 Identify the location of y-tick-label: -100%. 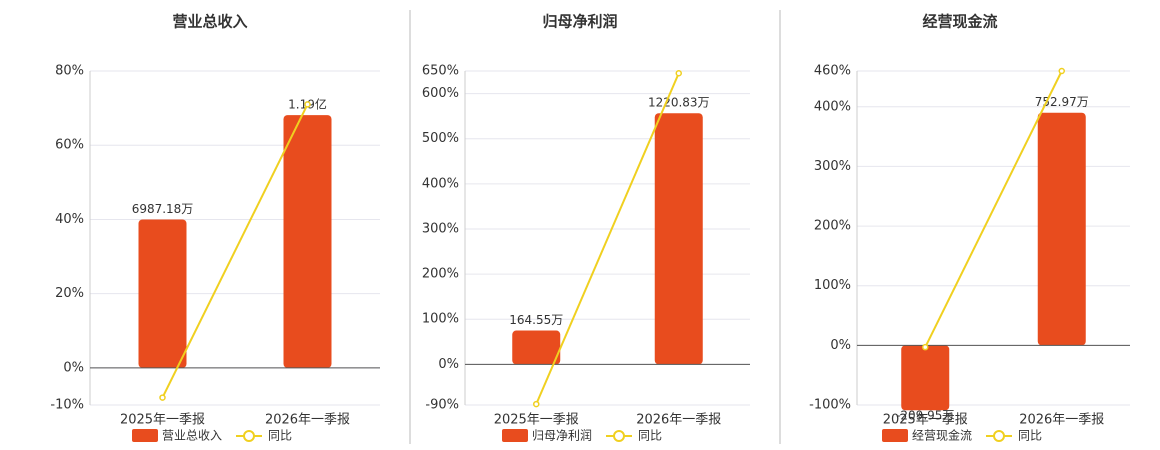
(830, 405).